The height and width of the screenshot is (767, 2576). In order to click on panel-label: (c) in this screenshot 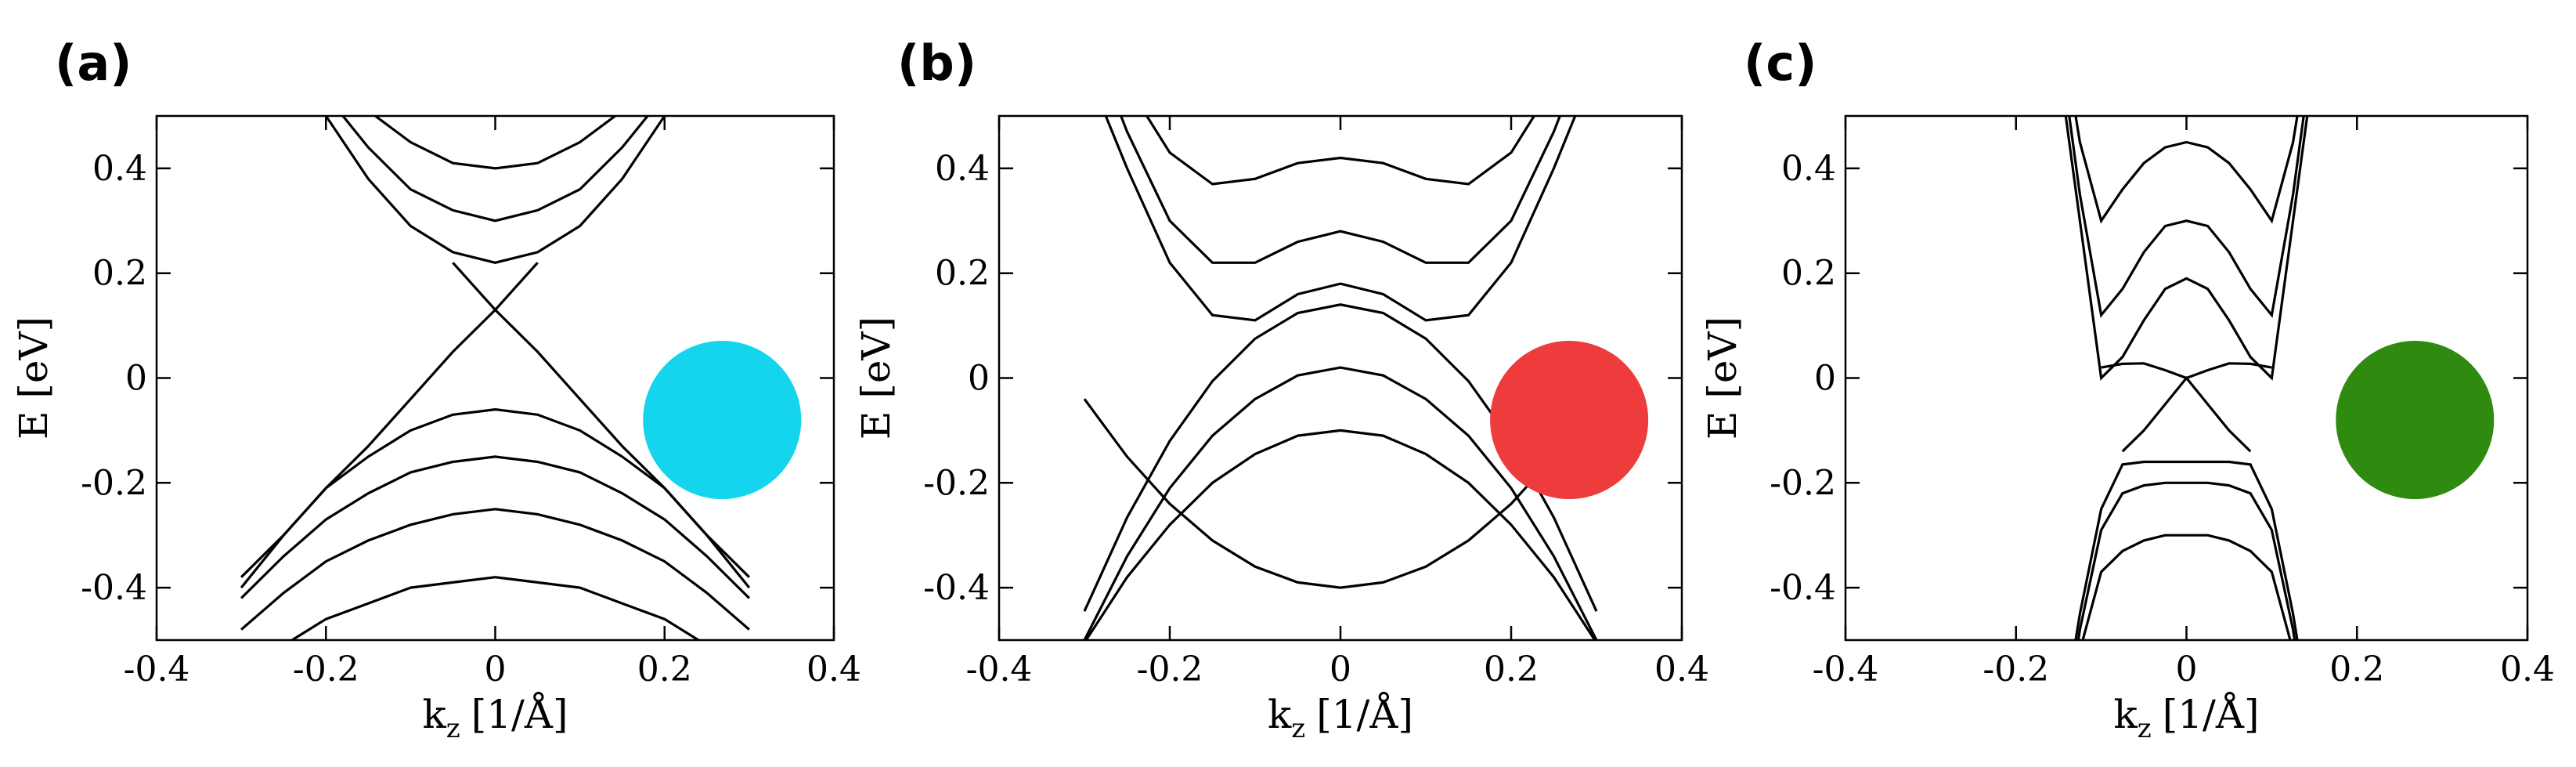, I will do `click(1780, 63)`.